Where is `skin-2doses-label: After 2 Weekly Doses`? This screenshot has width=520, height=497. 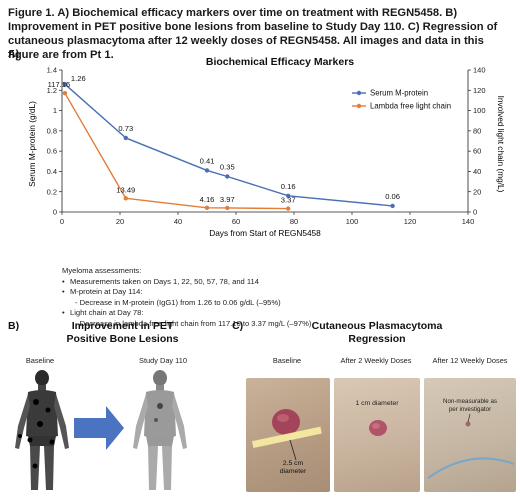 skin-2doses-label: After 2 Weekly Doses is located at coordinates (376, 360).